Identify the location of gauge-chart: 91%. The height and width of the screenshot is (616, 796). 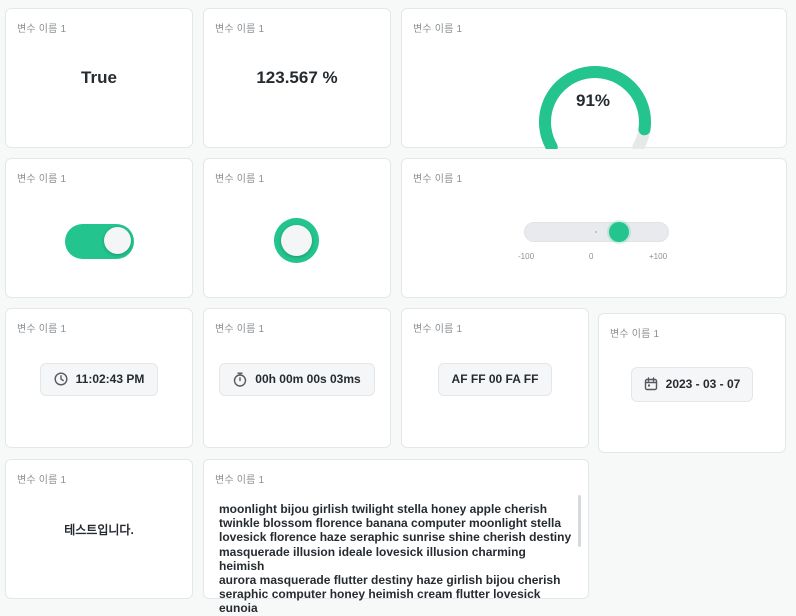
(595, 107).